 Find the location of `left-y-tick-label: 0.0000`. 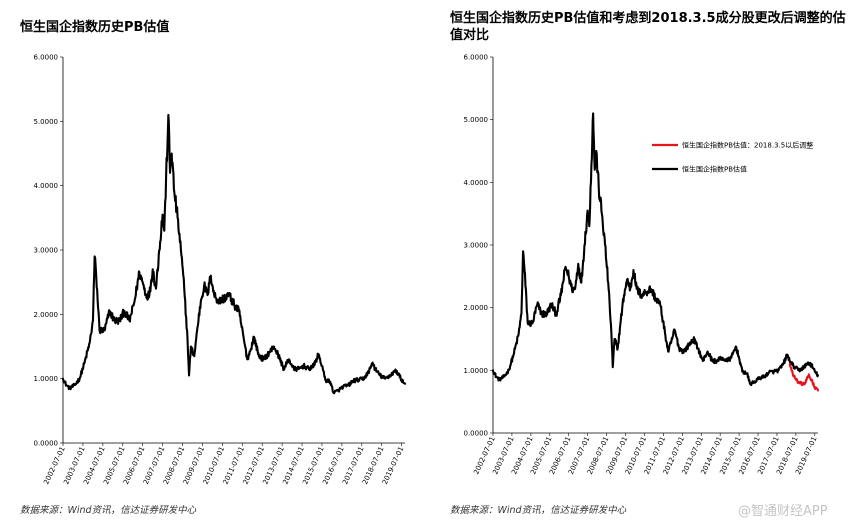

left-y-tick-label: 0.0000 is located at coordinates (46, 444).